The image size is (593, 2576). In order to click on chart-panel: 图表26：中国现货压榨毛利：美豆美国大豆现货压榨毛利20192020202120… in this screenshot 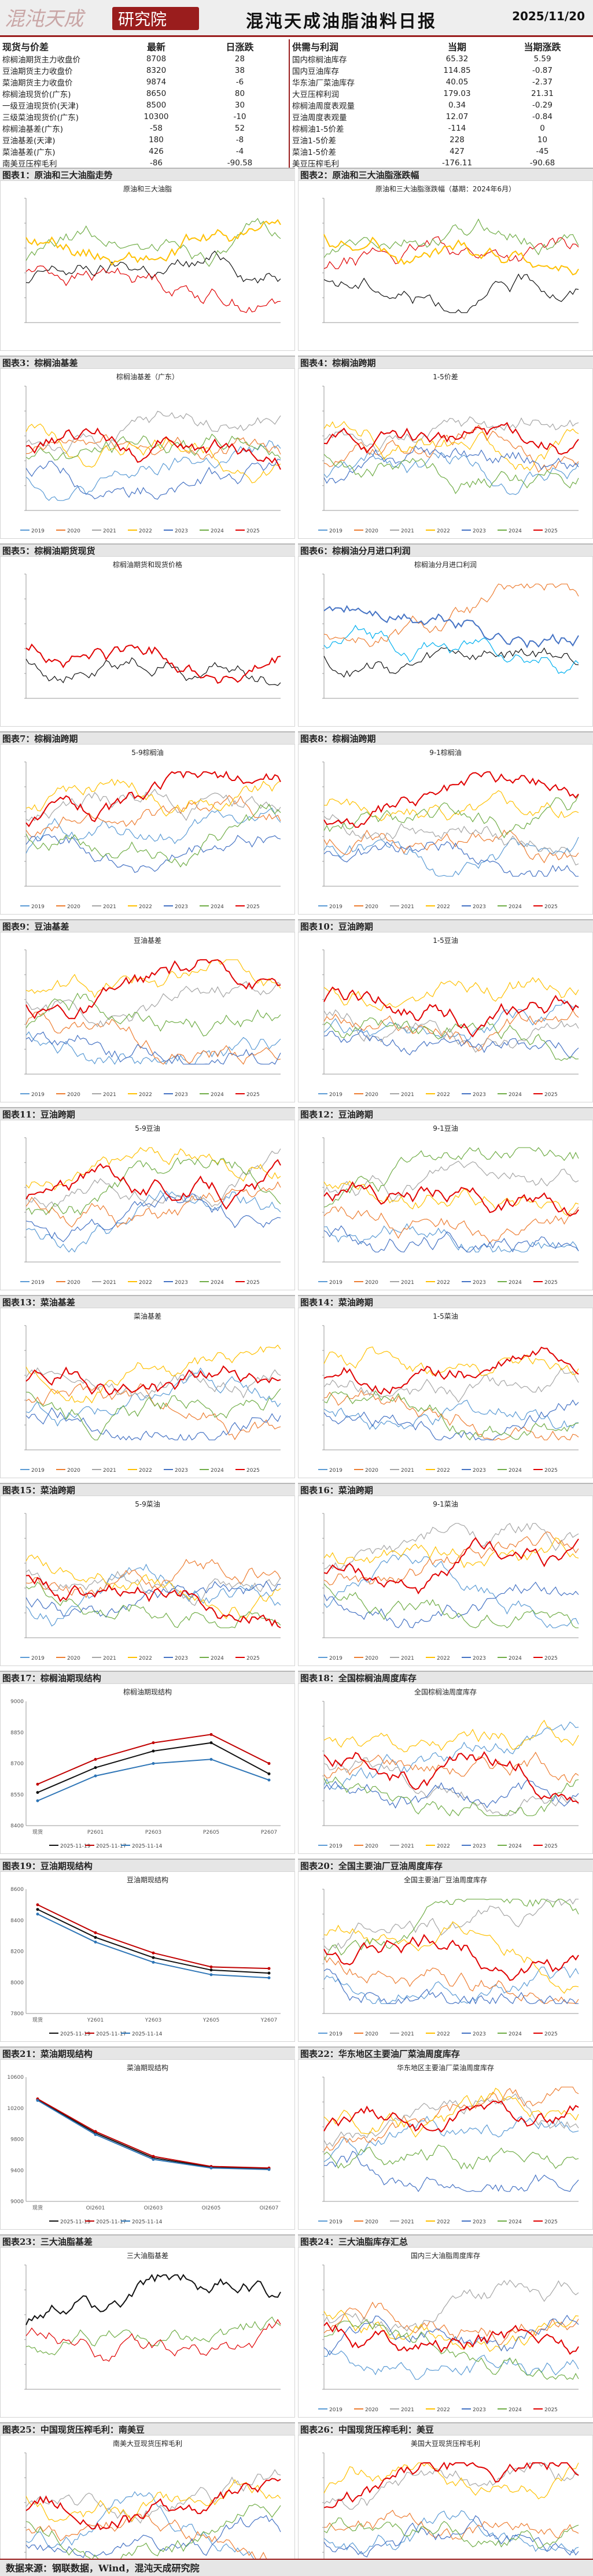, I will do `click(445, 2499)`.